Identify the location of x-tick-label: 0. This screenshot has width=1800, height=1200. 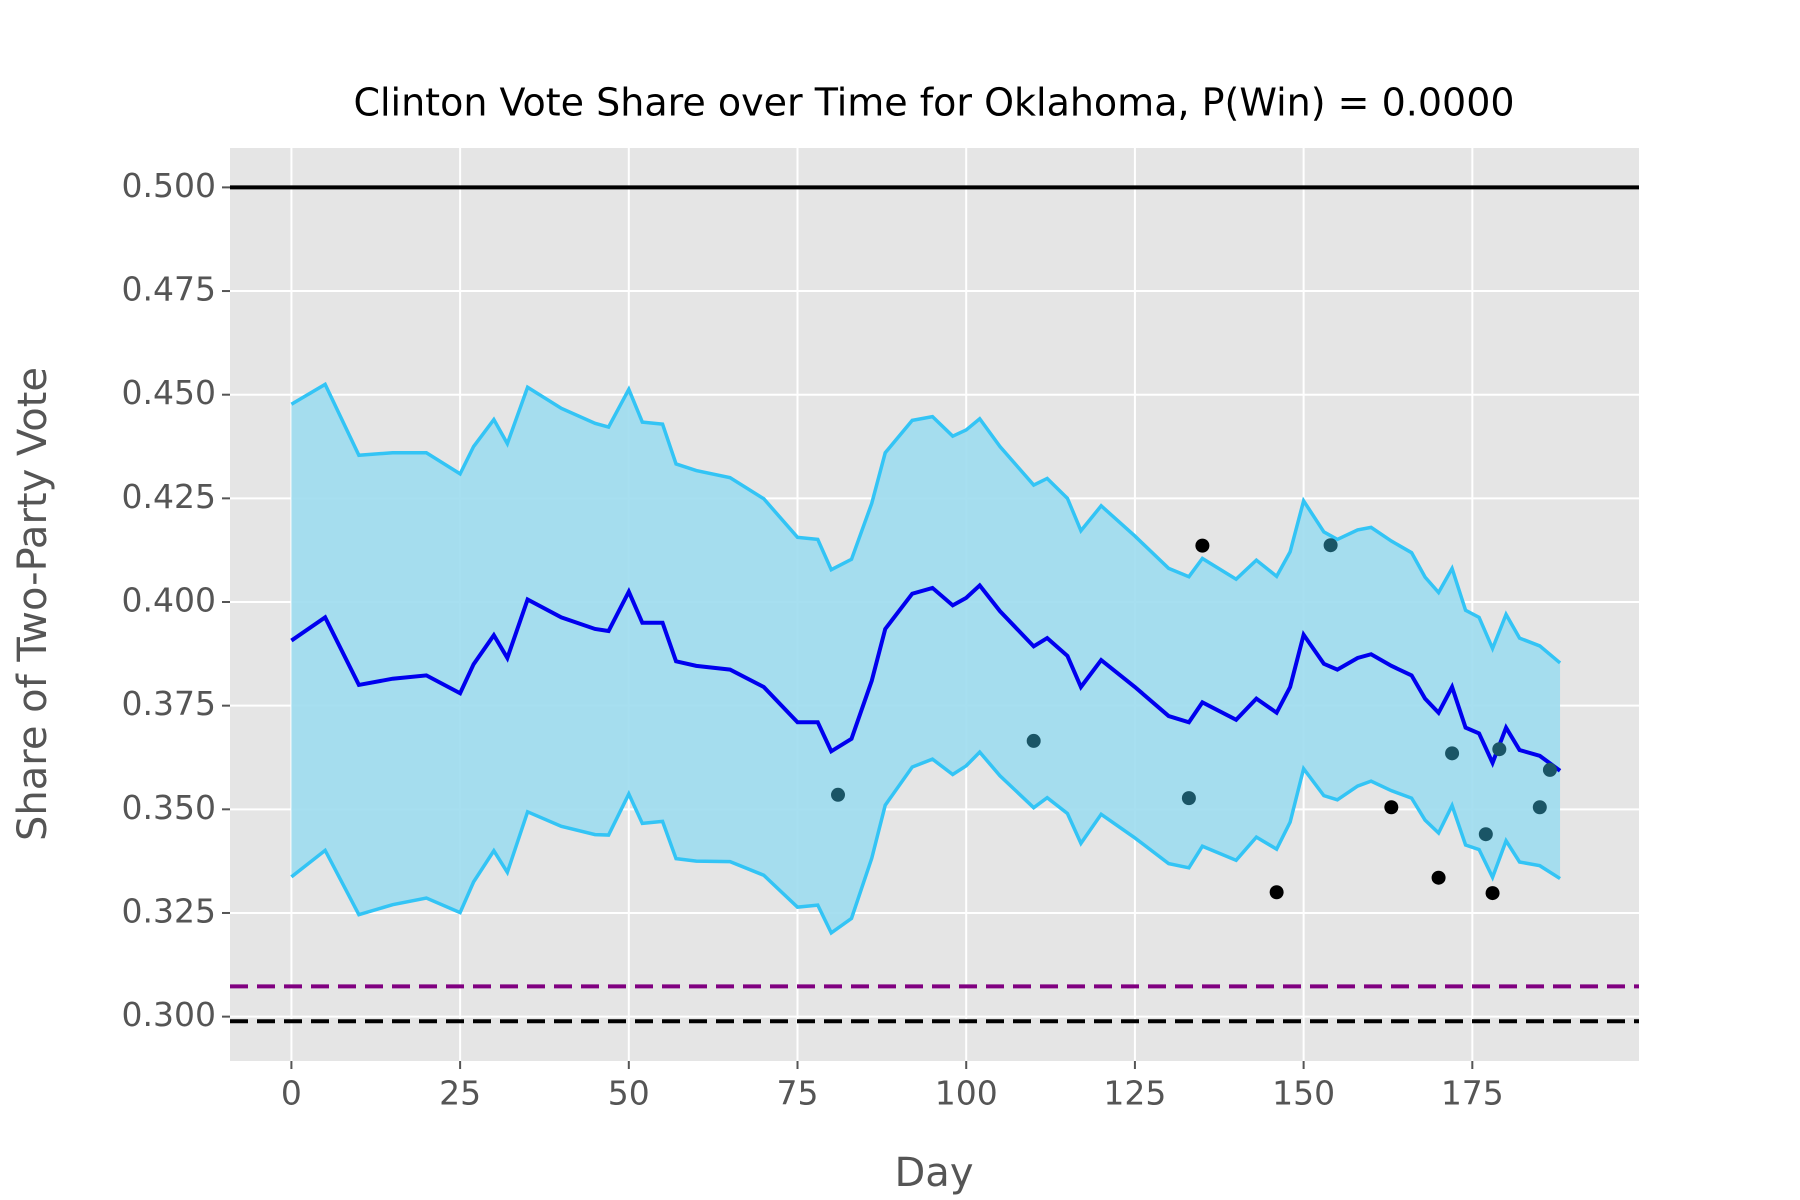
(291, 1093).